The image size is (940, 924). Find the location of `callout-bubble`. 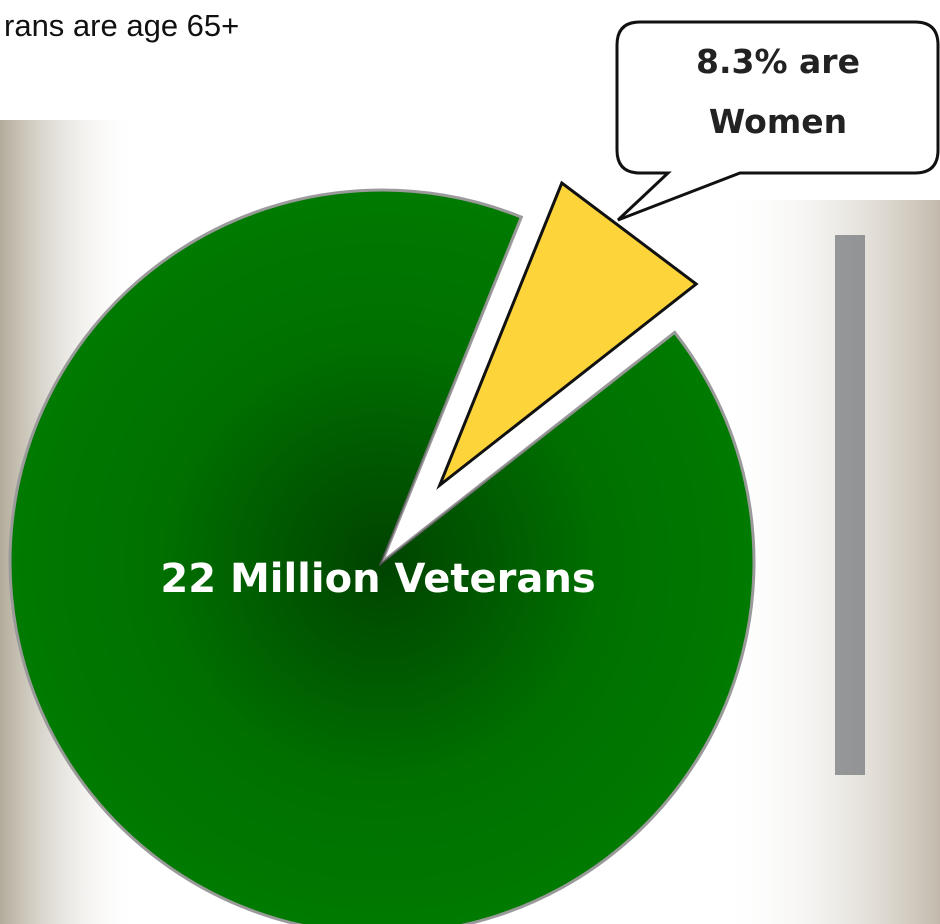

callout-bubble is located at coordinates (777, 121).